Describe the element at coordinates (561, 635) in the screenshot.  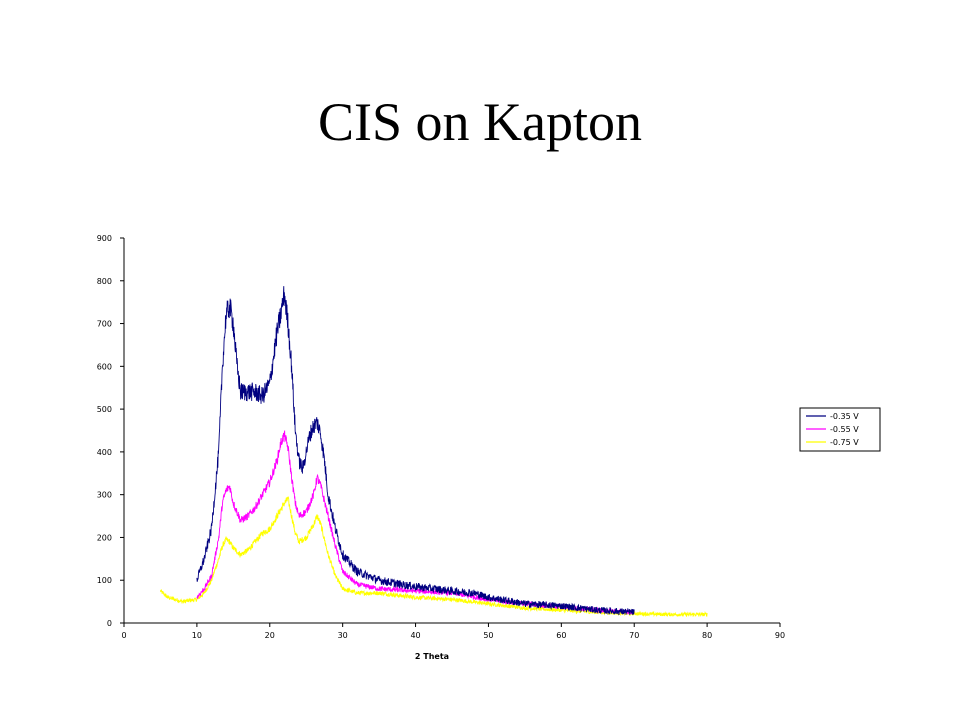
I see `x-tick-label: 60` at that location.